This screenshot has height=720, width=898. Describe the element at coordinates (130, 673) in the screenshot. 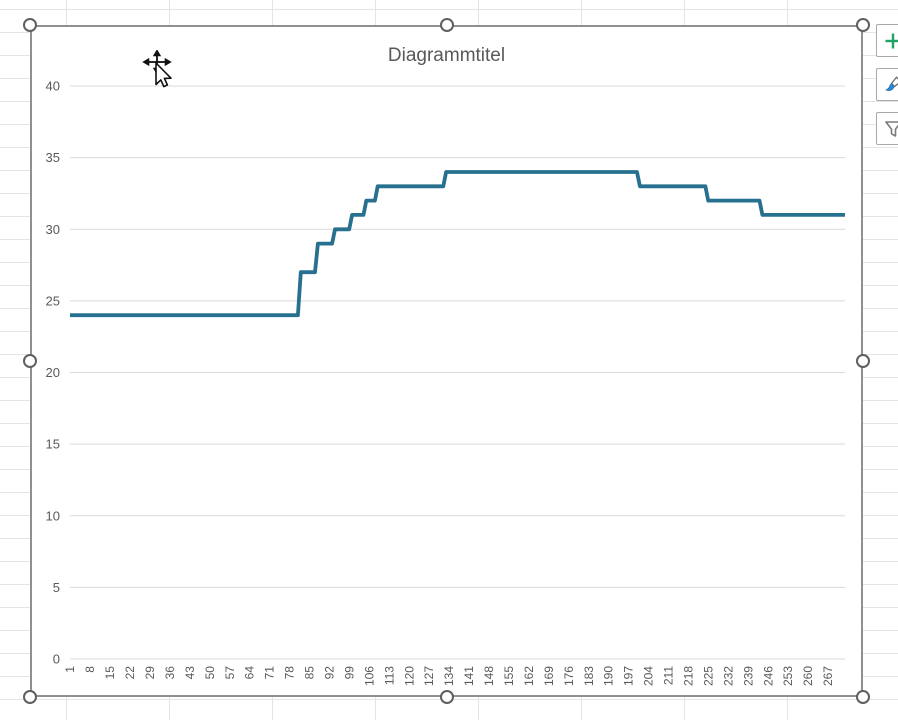

I see `x-axis-tick-label: 22` at that location.